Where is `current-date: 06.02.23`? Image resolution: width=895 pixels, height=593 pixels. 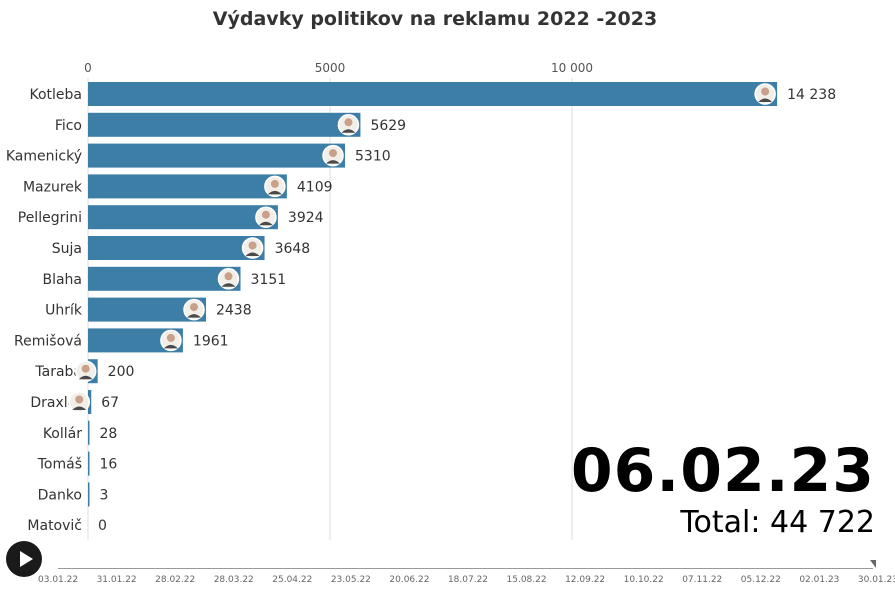 current-date: 06.02.23 is located at coordinates (722, 471).